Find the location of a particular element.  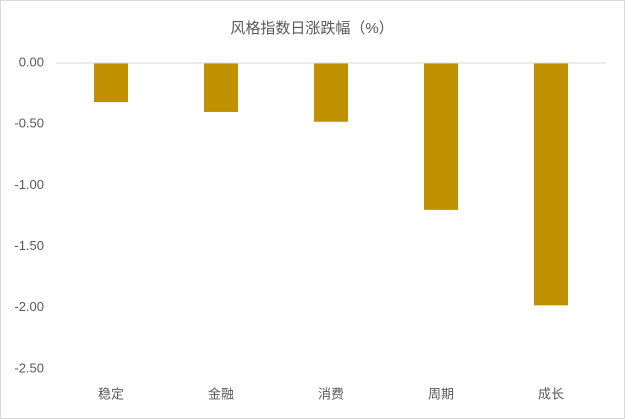

x-tick-label: 稳定 is located at coordinates (111, 393).